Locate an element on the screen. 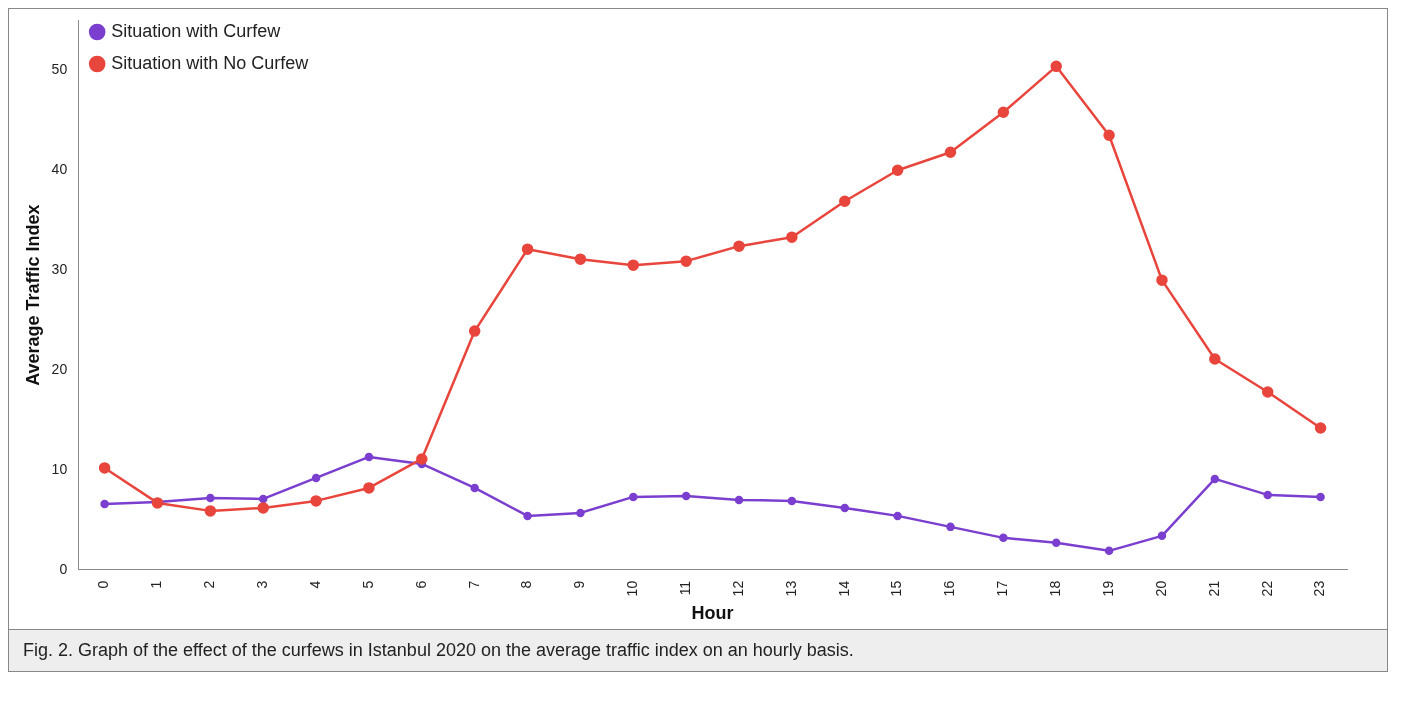 The height and width of the screenshot is (706, 1414). x-tick-label: 4 is located at coordinates (314, 584).